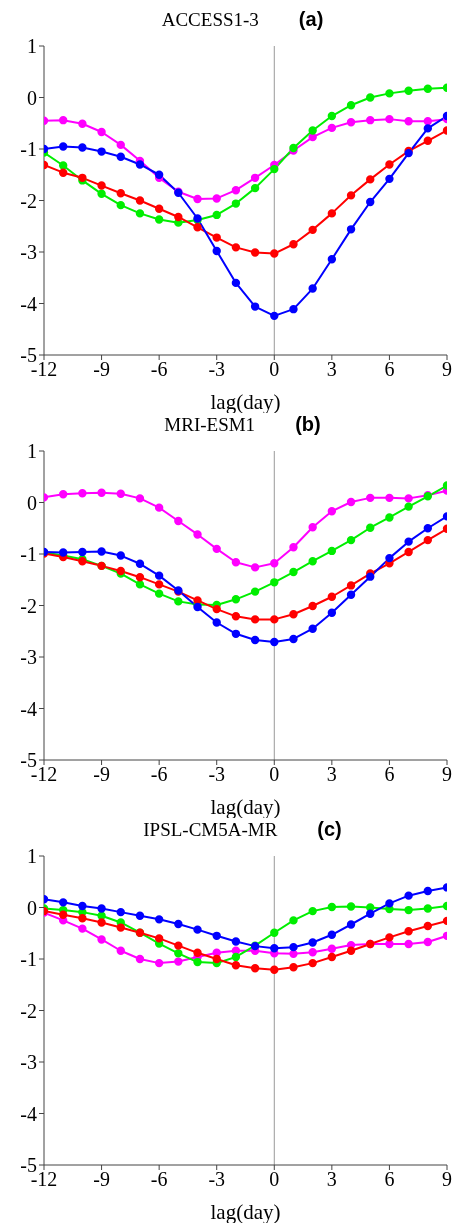 The height and width of the screenshot is (1227, 465). What do you see at coordinates (210, 829) in the screenshot?
I see `chart-title: IPSL-CM5A-MR` at bounding box center [210, 829].